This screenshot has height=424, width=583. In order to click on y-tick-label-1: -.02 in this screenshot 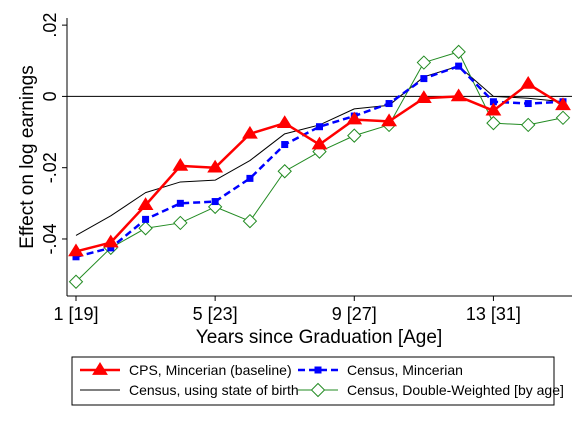, I will do `click(50, 167)`.